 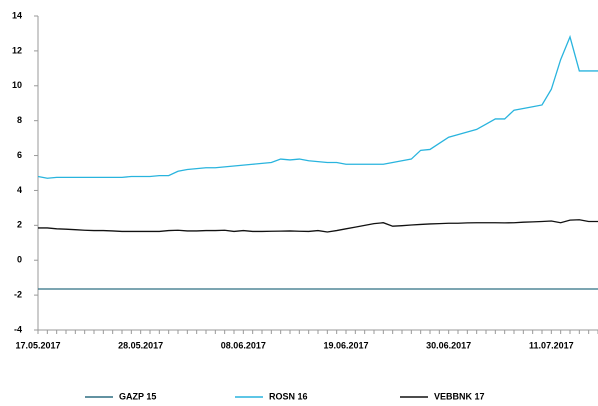 What do you see at coordinates (19, 260) in the screenshot?
I see `y-tick-label: 0` at bounding box center [19, 260].